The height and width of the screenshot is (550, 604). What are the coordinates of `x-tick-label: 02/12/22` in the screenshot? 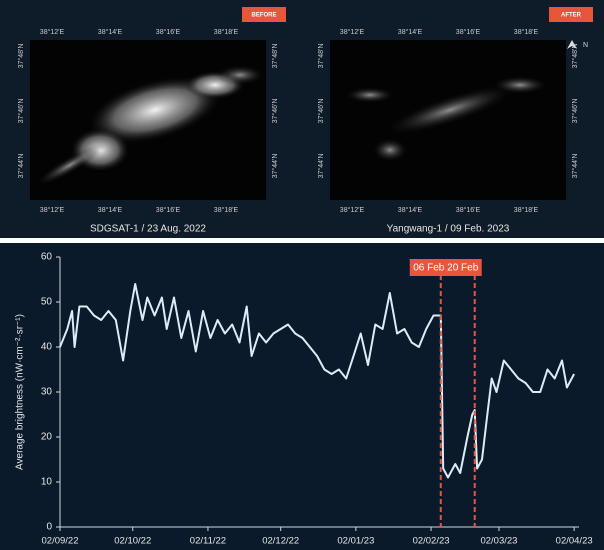 It's located at (280, 541).